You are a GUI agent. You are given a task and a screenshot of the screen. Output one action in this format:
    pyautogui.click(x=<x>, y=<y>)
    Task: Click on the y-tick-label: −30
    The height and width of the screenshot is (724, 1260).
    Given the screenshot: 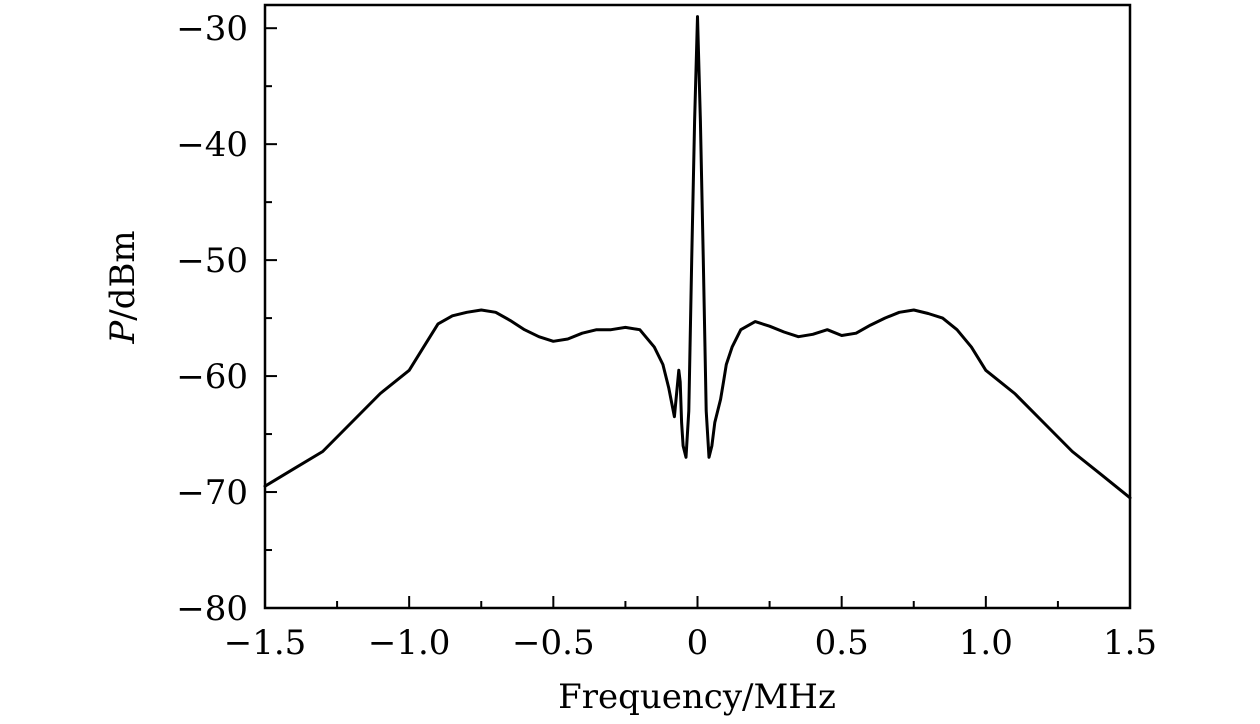 What is the action you would take?
    pyautogui.click(x=212, y=29)
    